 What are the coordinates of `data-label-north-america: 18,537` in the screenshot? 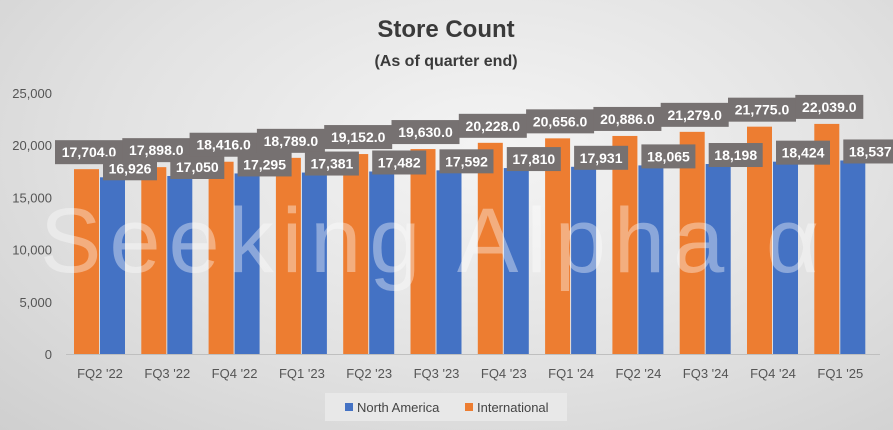 It's located at (870, 151).